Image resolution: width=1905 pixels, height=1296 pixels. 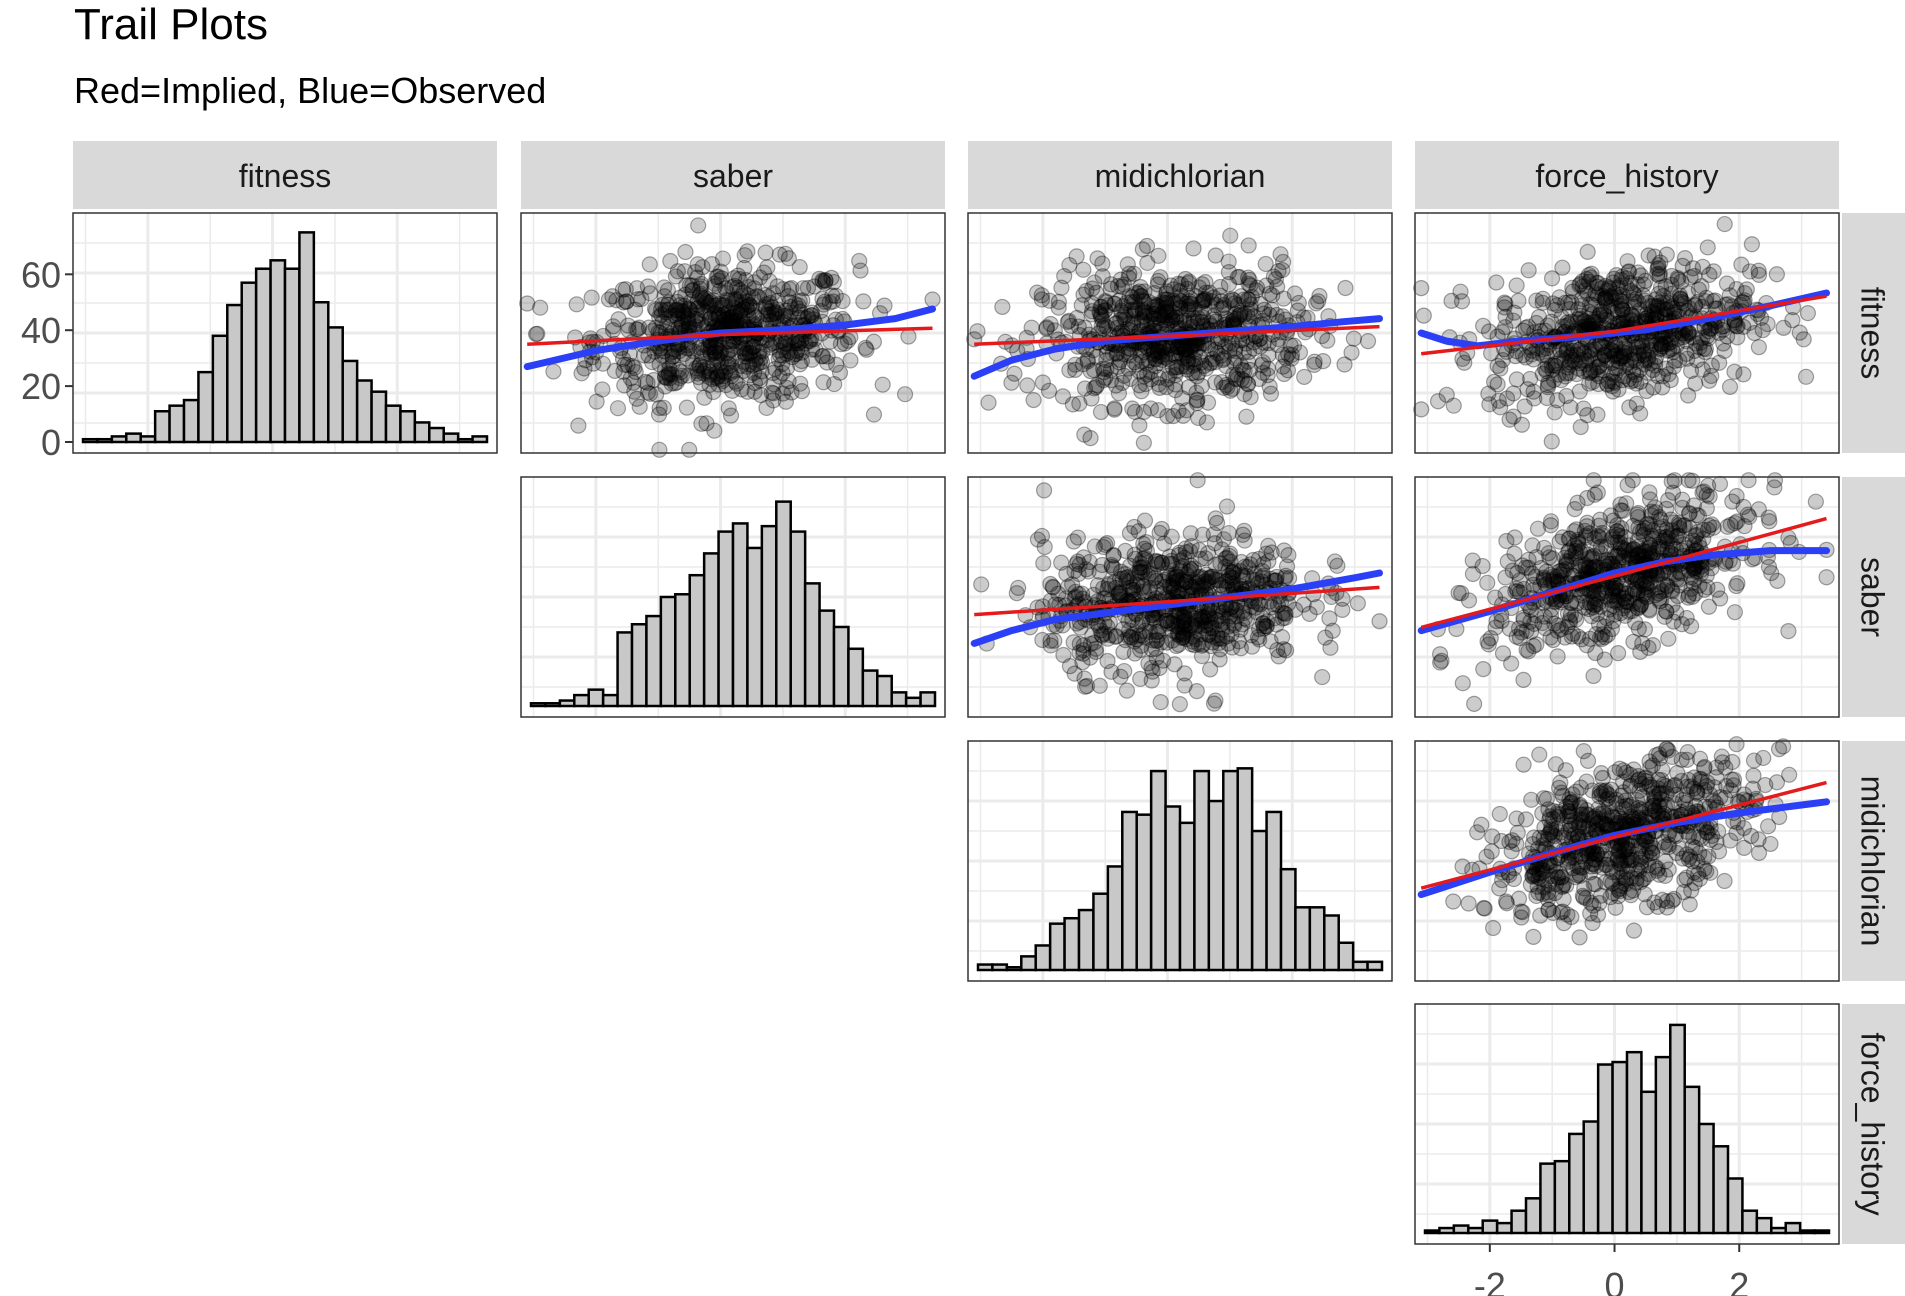 What do you see at coordinates (1180, 595) in the screenshot?
I see `scatter-panel-saber-midichlorian` at bounding box center [1180, 595].